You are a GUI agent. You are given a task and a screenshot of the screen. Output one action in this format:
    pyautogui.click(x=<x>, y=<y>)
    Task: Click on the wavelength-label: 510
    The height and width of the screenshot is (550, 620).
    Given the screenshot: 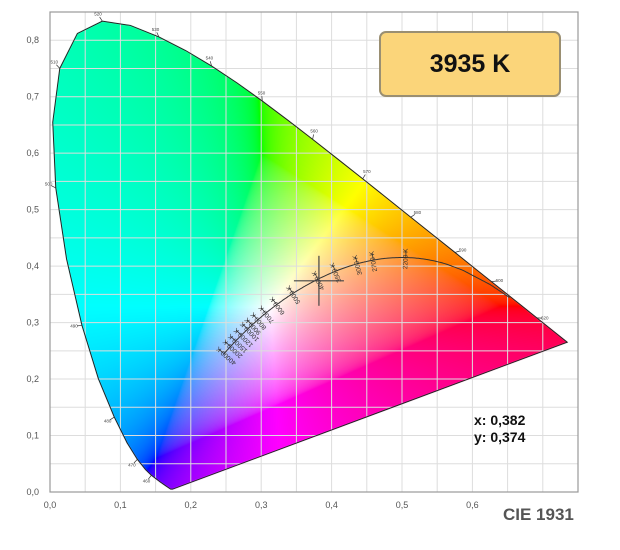 What is the action you would take?
    pyautogui.click(x=55, y=62)
    